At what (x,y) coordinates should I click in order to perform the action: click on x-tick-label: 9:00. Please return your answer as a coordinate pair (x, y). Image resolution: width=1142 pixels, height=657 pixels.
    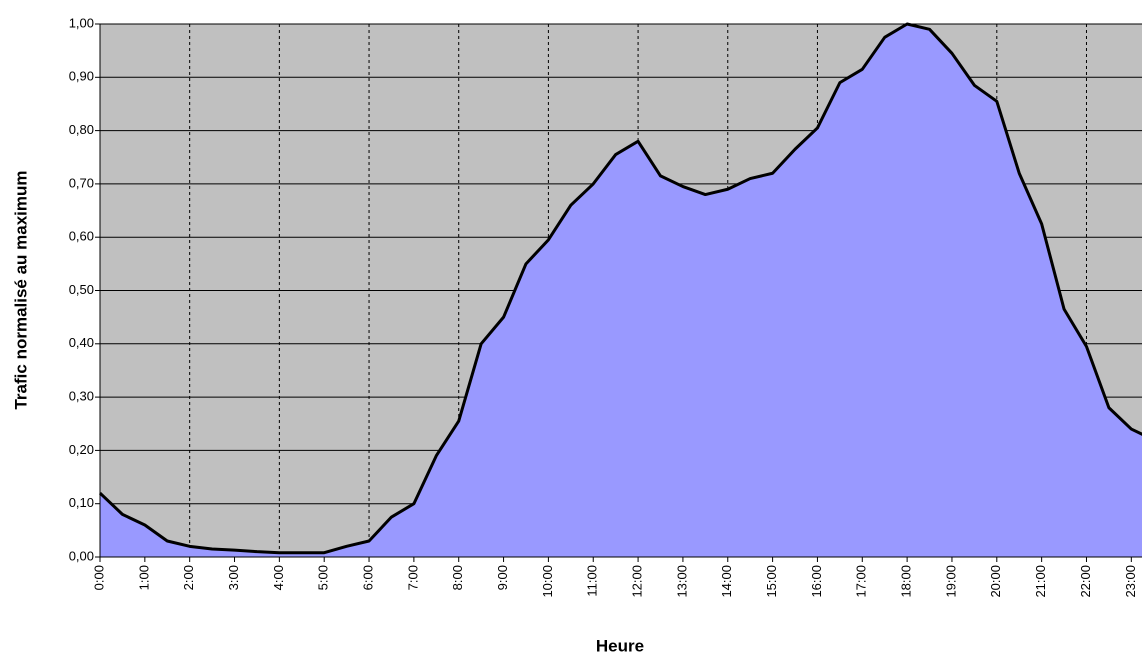
    Looking at the image, I should click on (502, 577).